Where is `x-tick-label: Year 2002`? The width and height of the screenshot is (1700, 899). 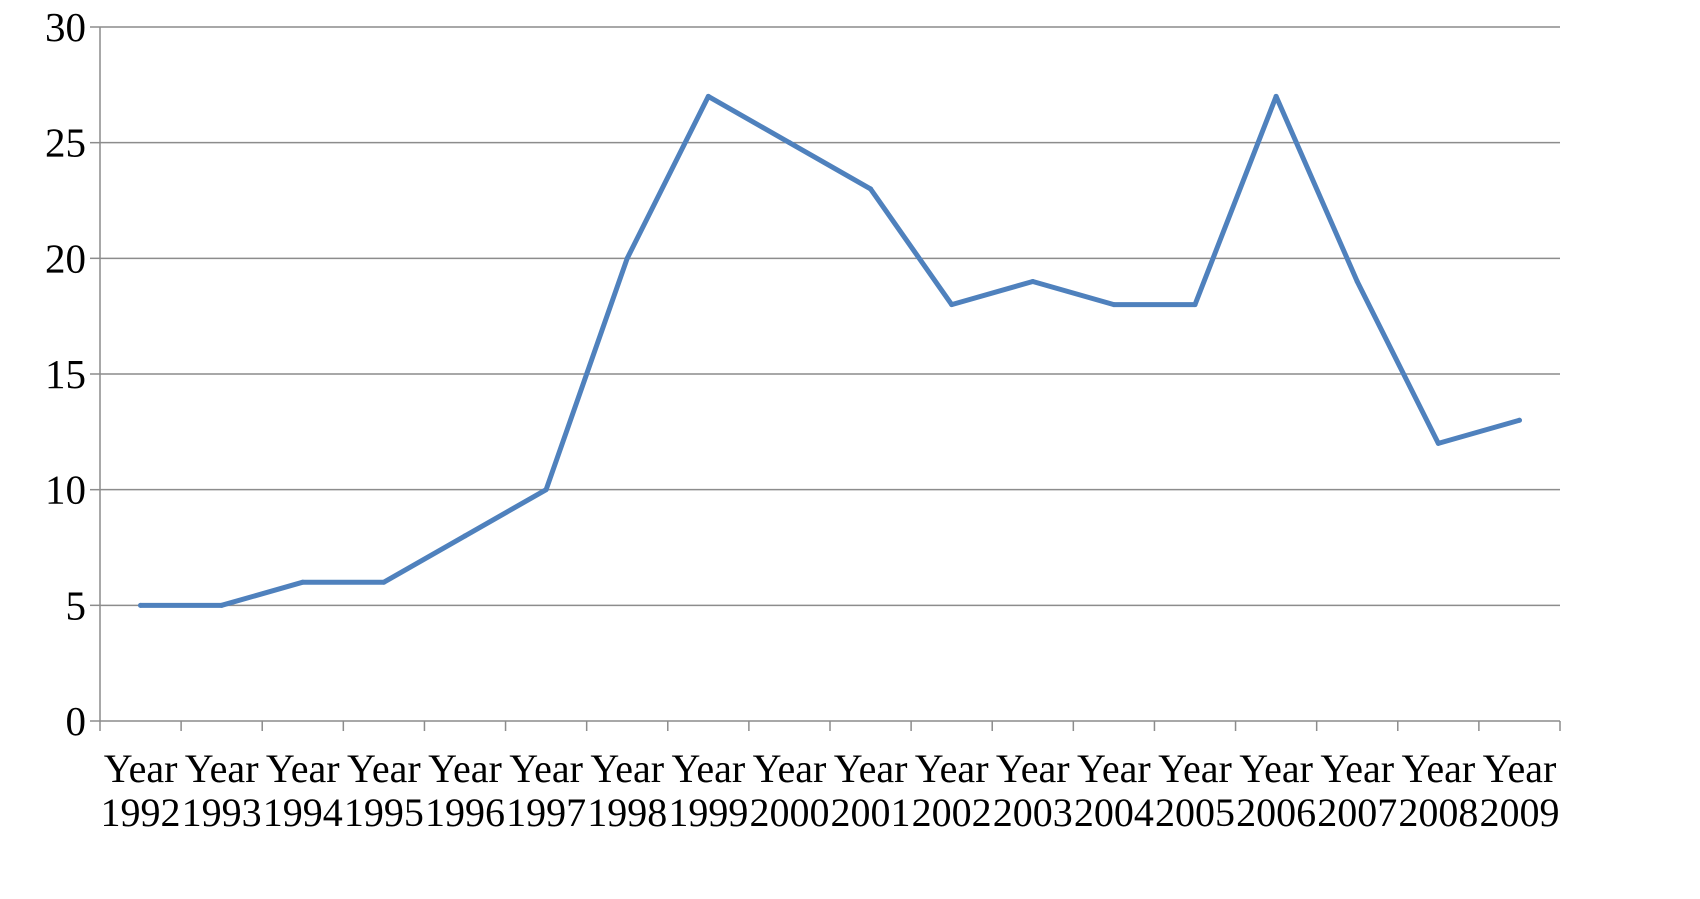
x-tick-label: Year 2002 is located at coordinates (952, 790).